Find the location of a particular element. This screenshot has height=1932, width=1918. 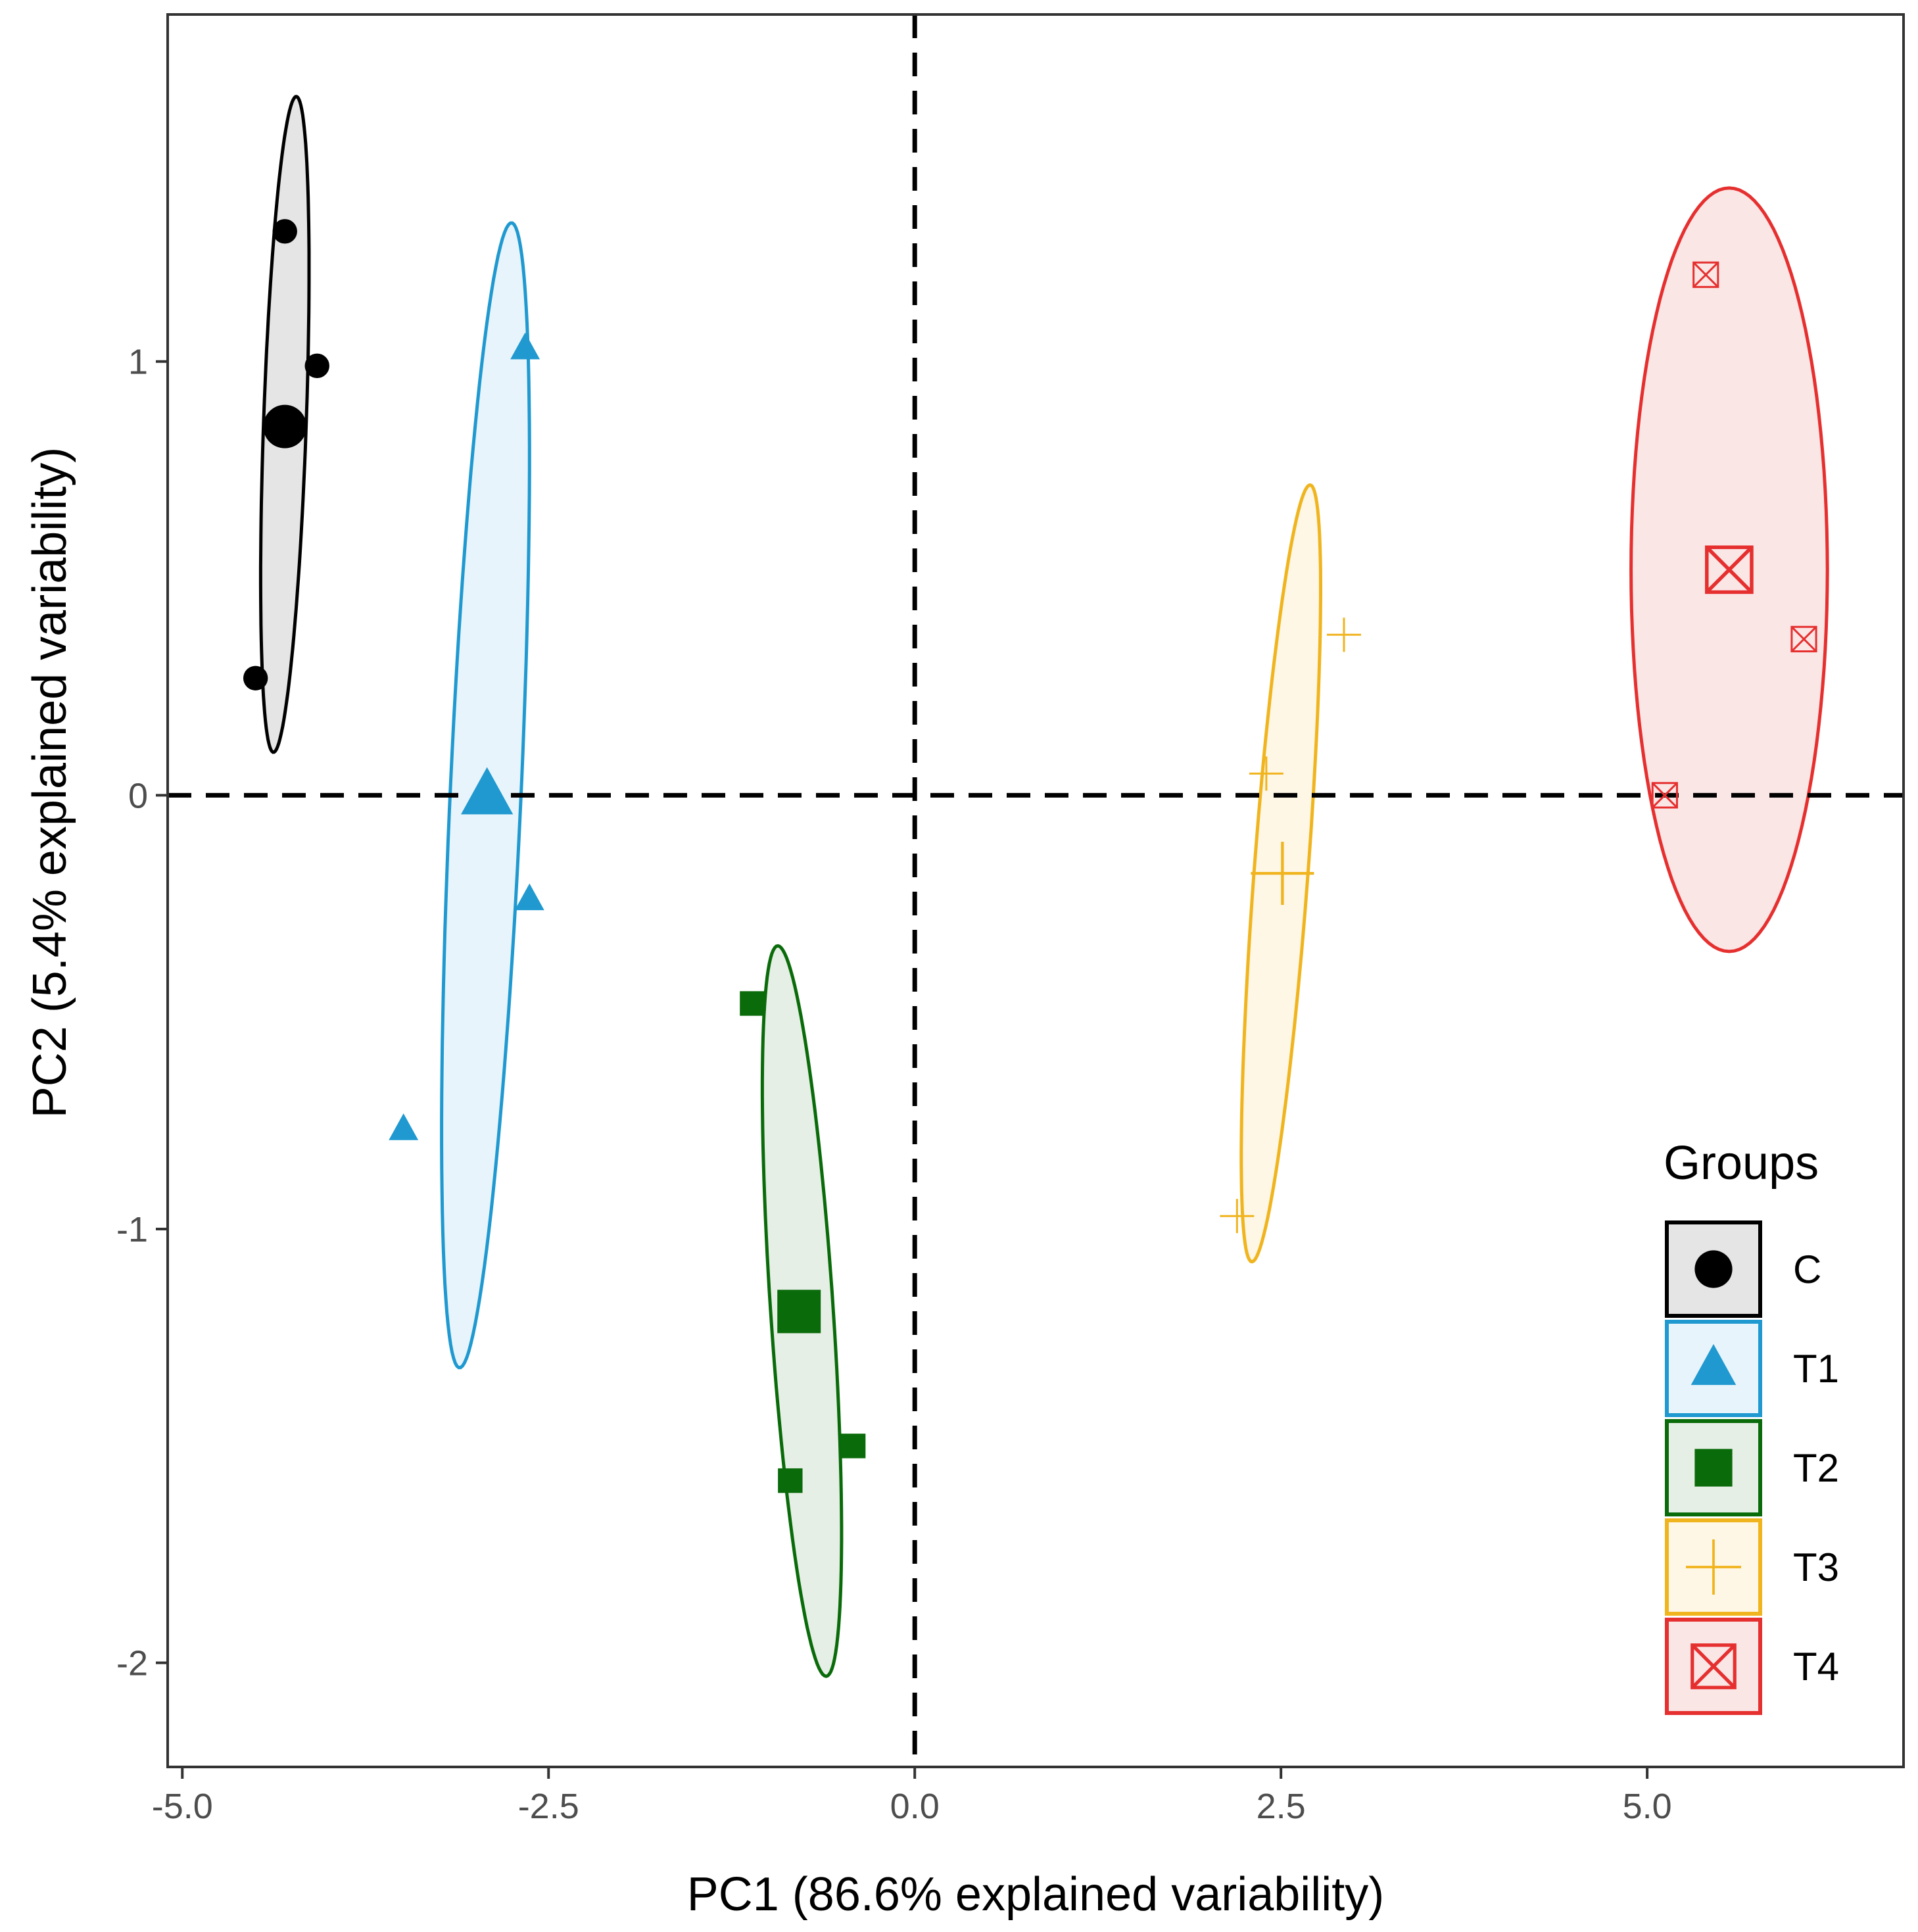

y-tick-label-1: -1 is located at coordinates (132, 1229).